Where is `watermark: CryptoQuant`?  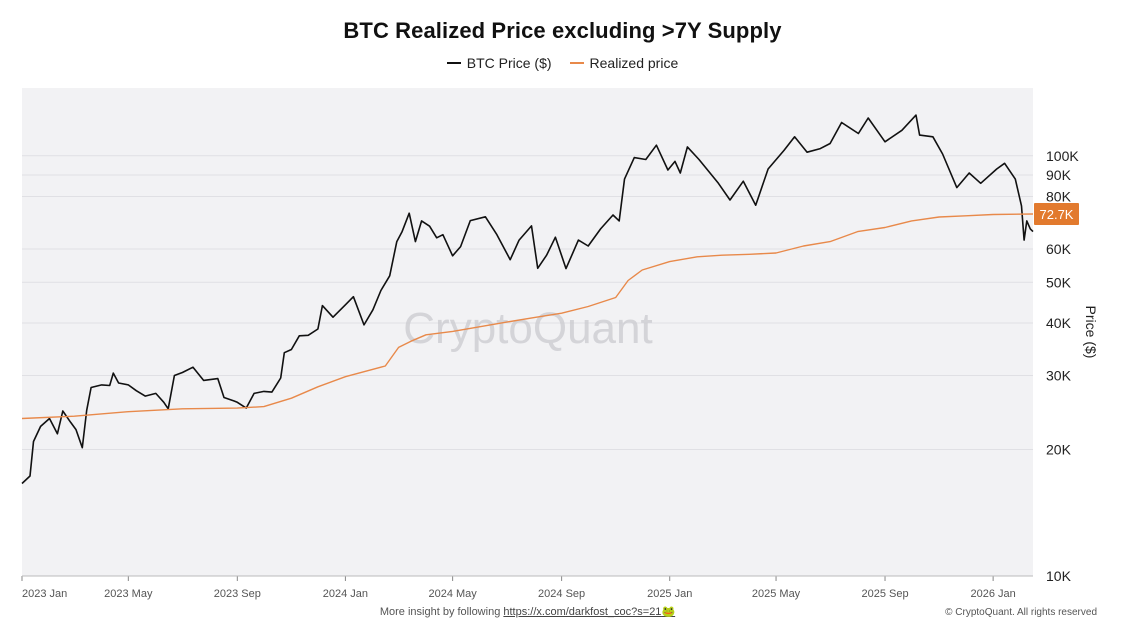
watermark: CryptoQuant is located at coordinates (527, 328).